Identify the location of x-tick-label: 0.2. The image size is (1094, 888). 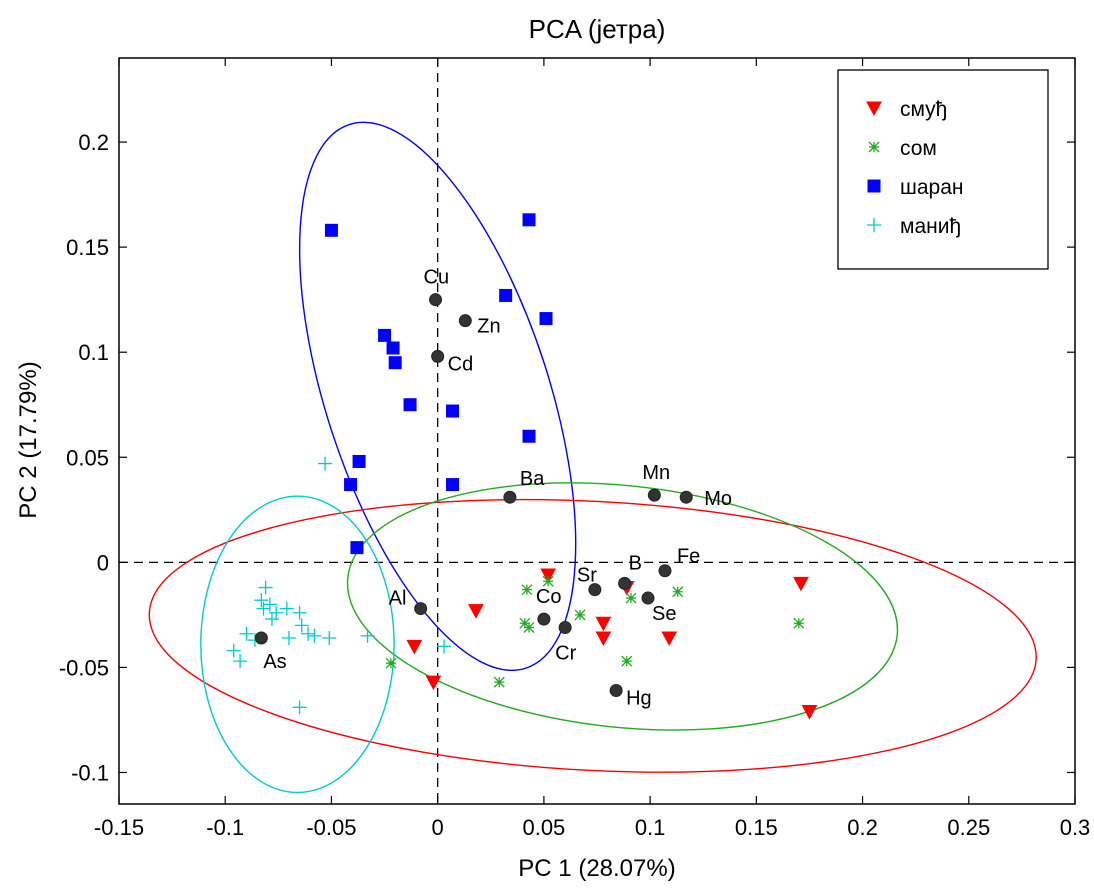
(862, 827).